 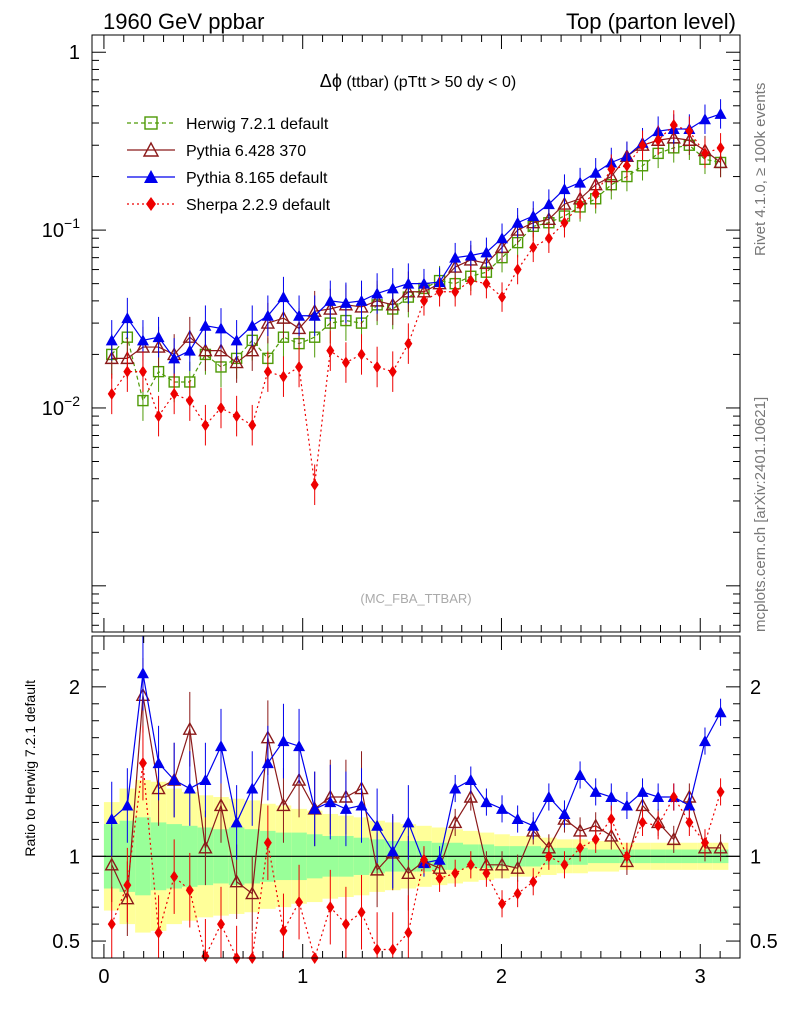 What do you see at coordinates (66, 942) in the screenshot?
I see `ratio-y-tick-label: 0.5` at bounding box center [66, 942].